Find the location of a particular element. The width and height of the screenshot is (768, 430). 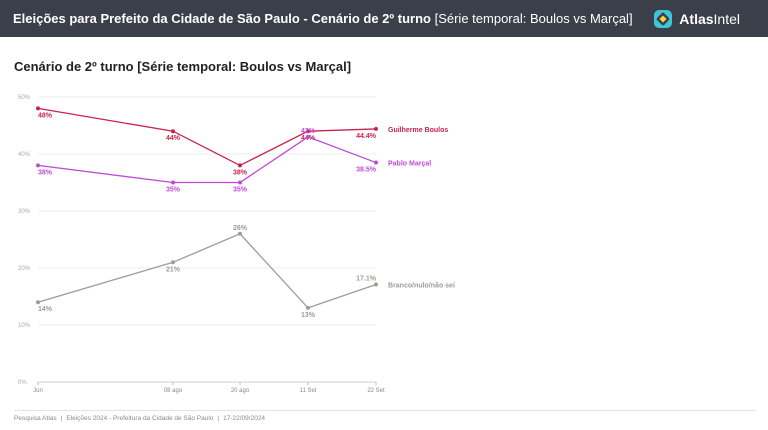

data-label: 13% is located at coordinates (308, 315).